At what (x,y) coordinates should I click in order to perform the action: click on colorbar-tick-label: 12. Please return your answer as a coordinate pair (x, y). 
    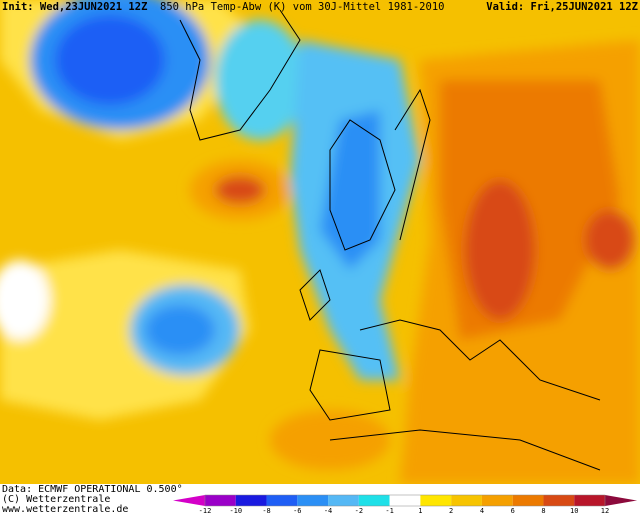
    Looking at the image, I should click on (605, 510).